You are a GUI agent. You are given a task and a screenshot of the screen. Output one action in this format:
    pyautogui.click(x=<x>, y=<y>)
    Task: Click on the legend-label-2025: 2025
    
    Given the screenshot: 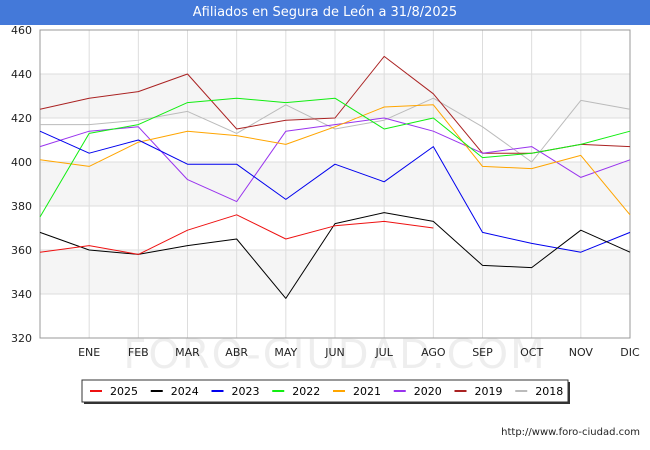 What is the action you would take?
    pyautogui.click(x=124, y=391)
    